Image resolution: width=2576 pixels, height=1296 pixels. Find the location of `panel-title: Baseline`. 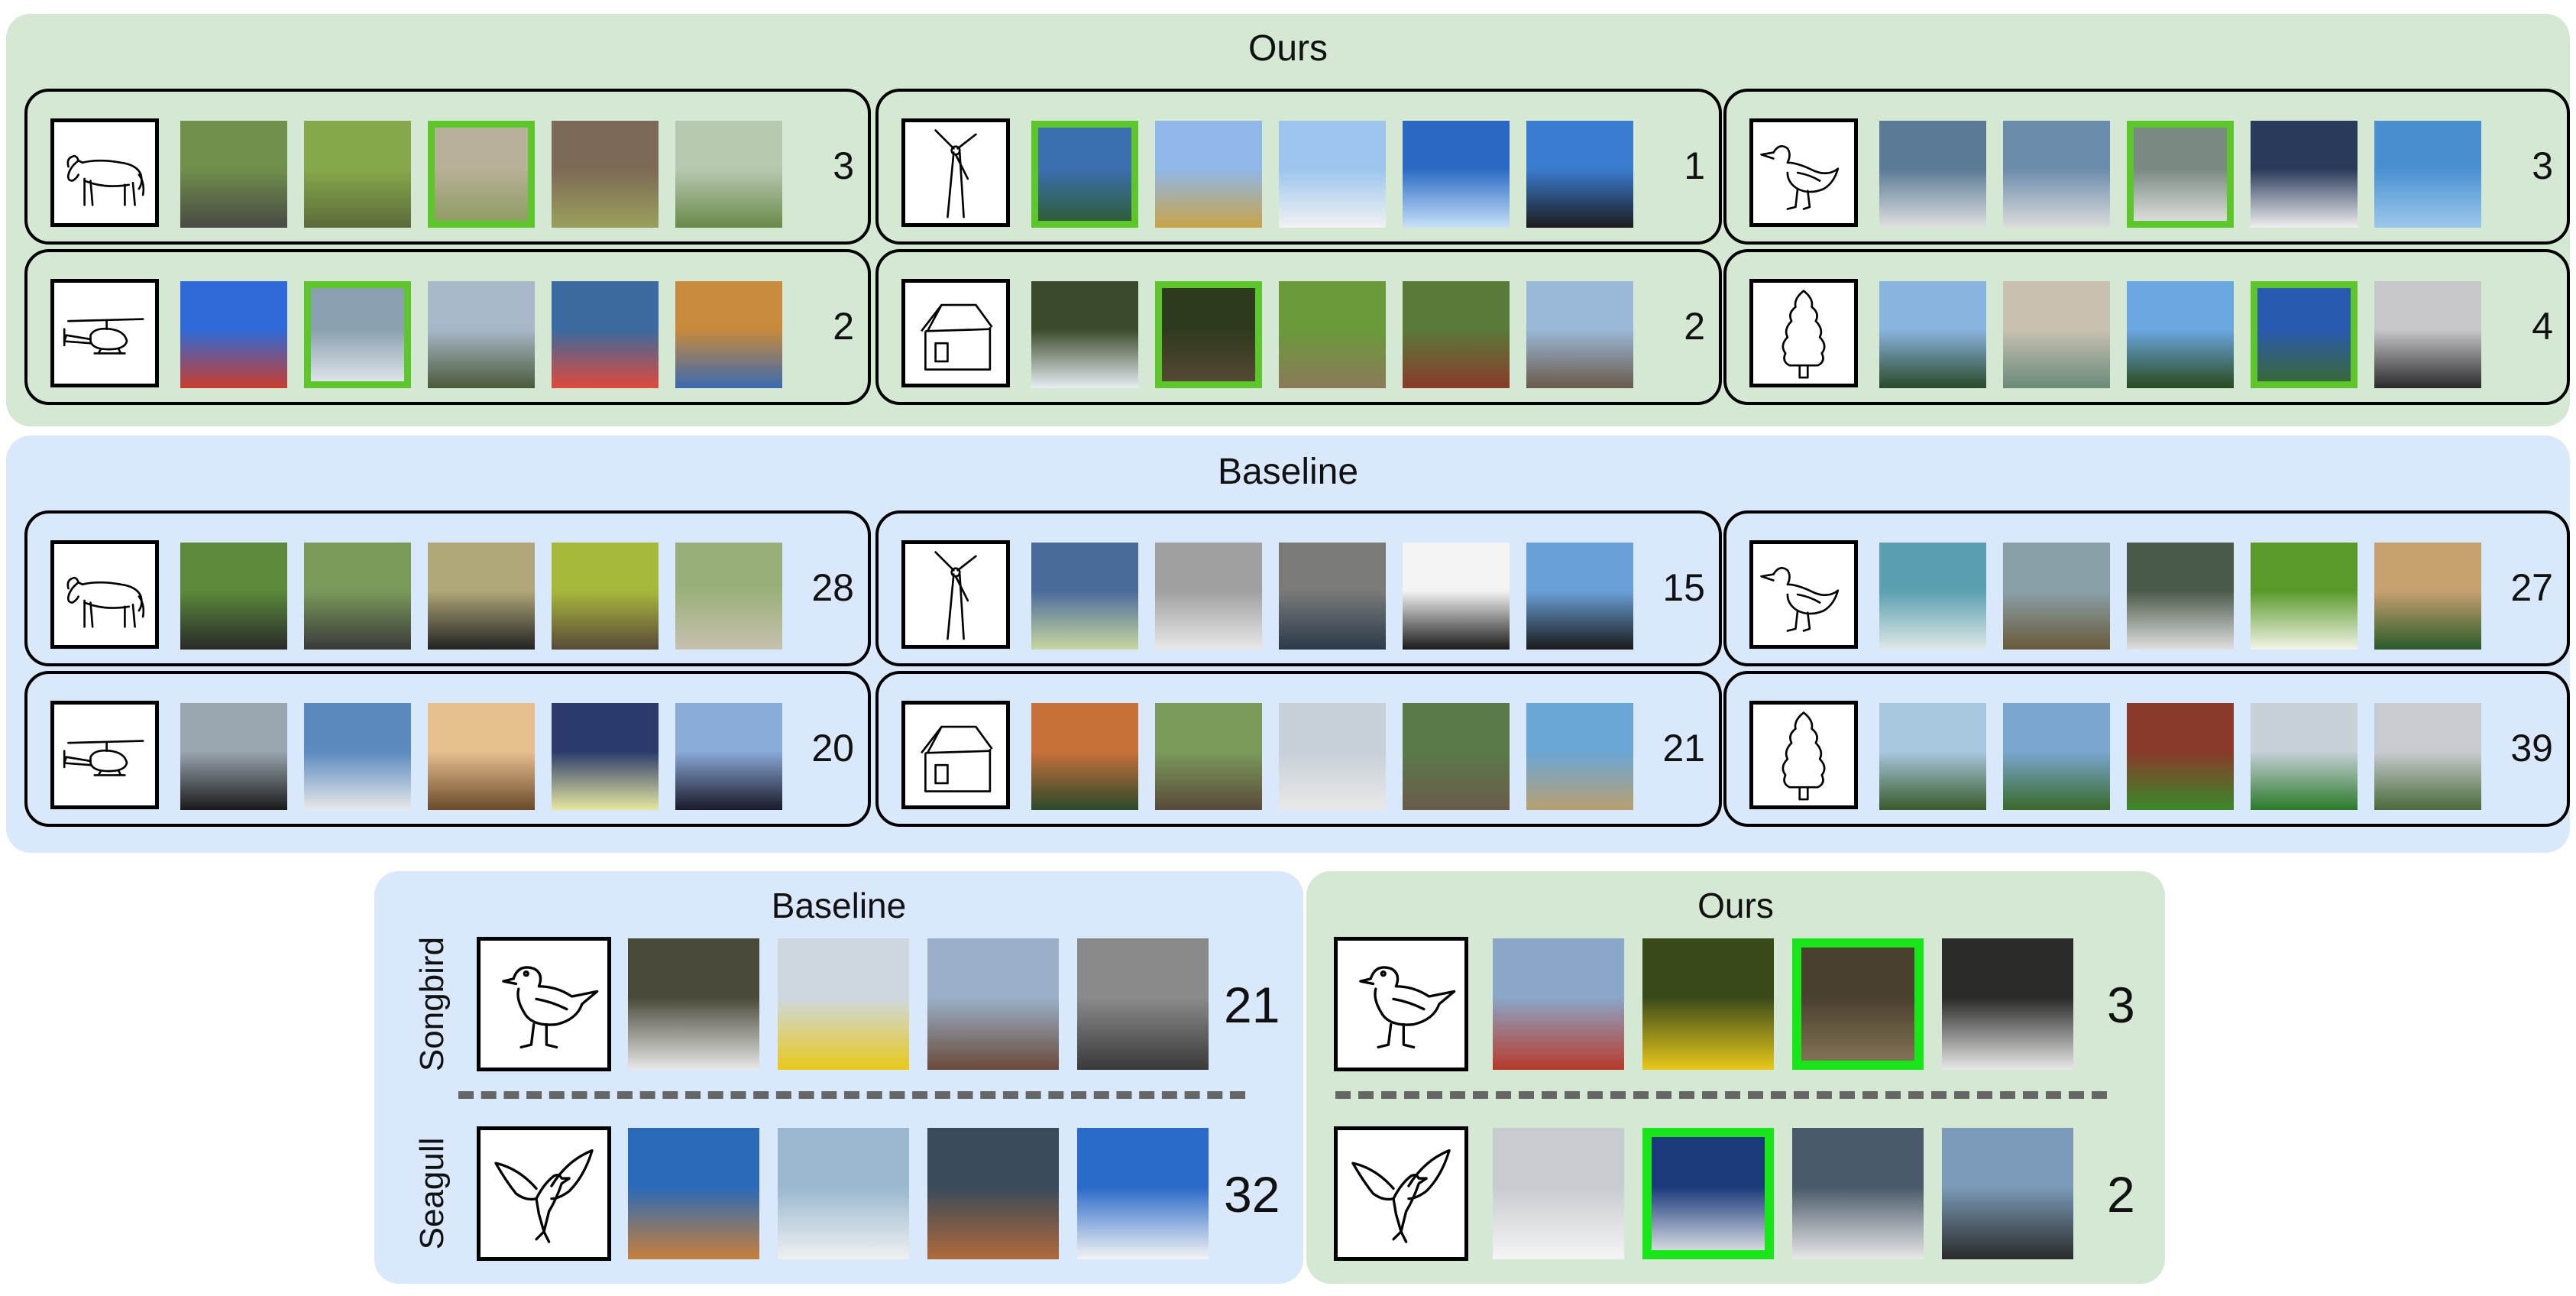

panel-title: Baseline is located at coordinates (1288, 472).